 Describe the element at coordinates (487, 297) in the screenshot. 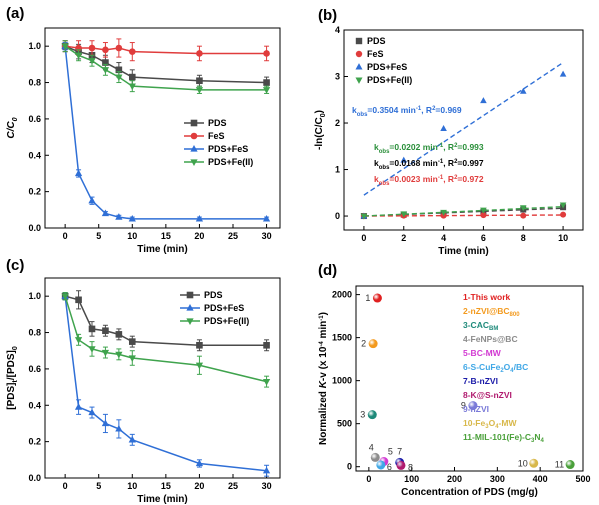

I see `legend-entry: 1-This work` at that location.